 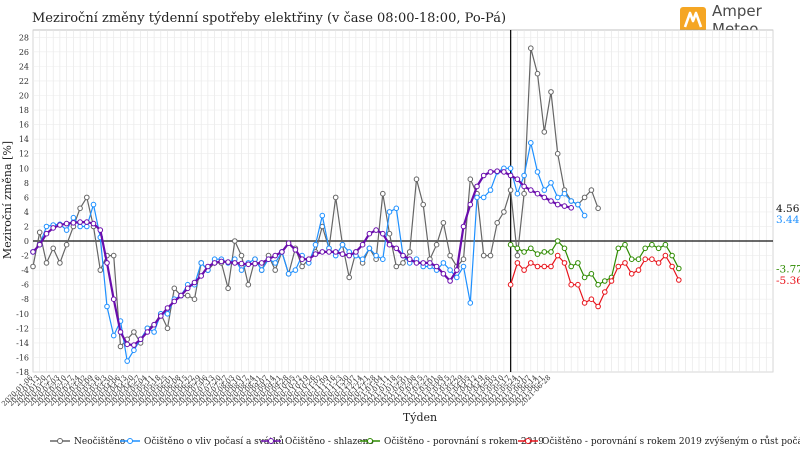 I want to click on y-tick-label: 2, so click(x=26, y=226).